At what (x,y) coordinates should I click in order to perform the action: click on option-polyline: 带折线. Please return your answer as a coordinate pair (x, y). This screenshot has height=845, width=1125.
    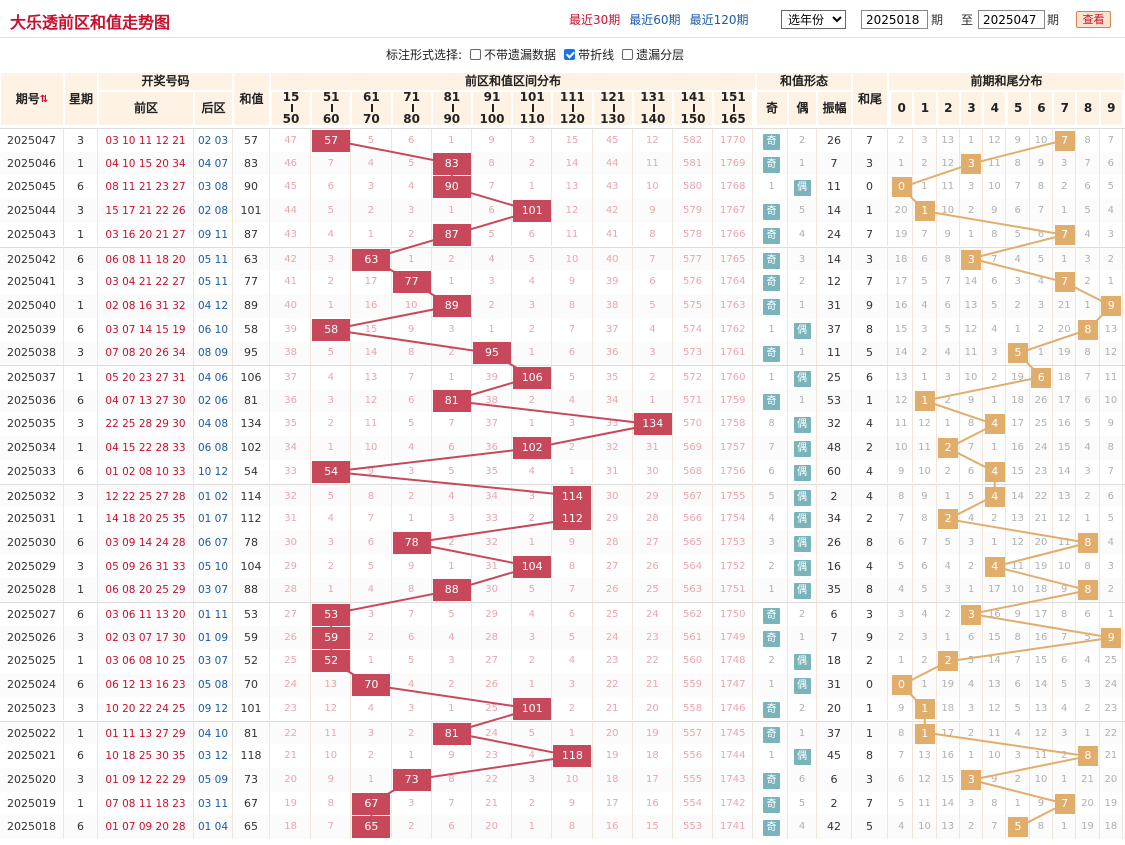
    Looking at the image, I should click on (589, 54).